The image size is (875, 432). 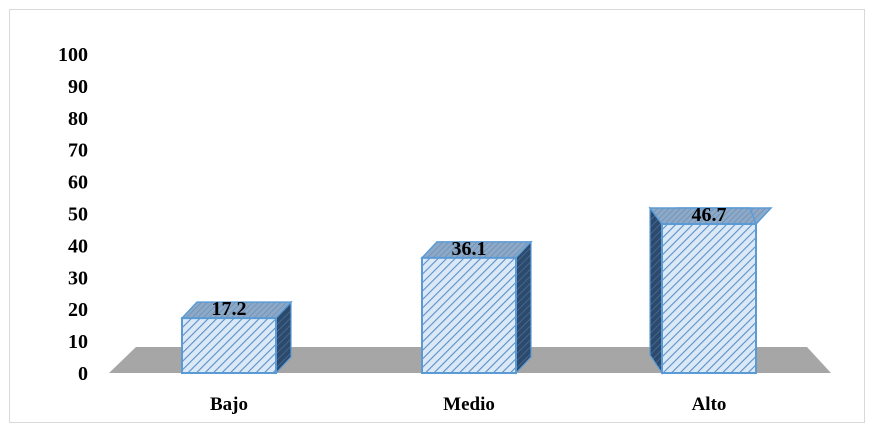 What do you see at coordinates (78, 87) in the screenshot?
I see `y-tick-label: 90` at bounding box center [78, 87].